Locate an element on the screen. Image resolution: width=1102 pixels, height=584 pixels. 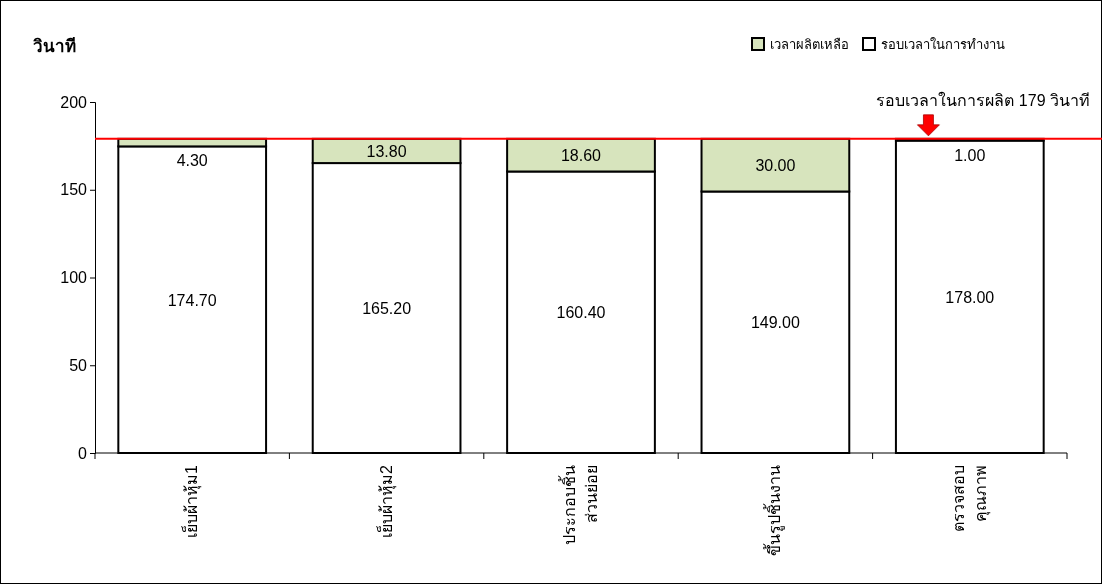
x-tick-label: เย็บผ้าหุ้ม2 is located at coordinates (386, 501).